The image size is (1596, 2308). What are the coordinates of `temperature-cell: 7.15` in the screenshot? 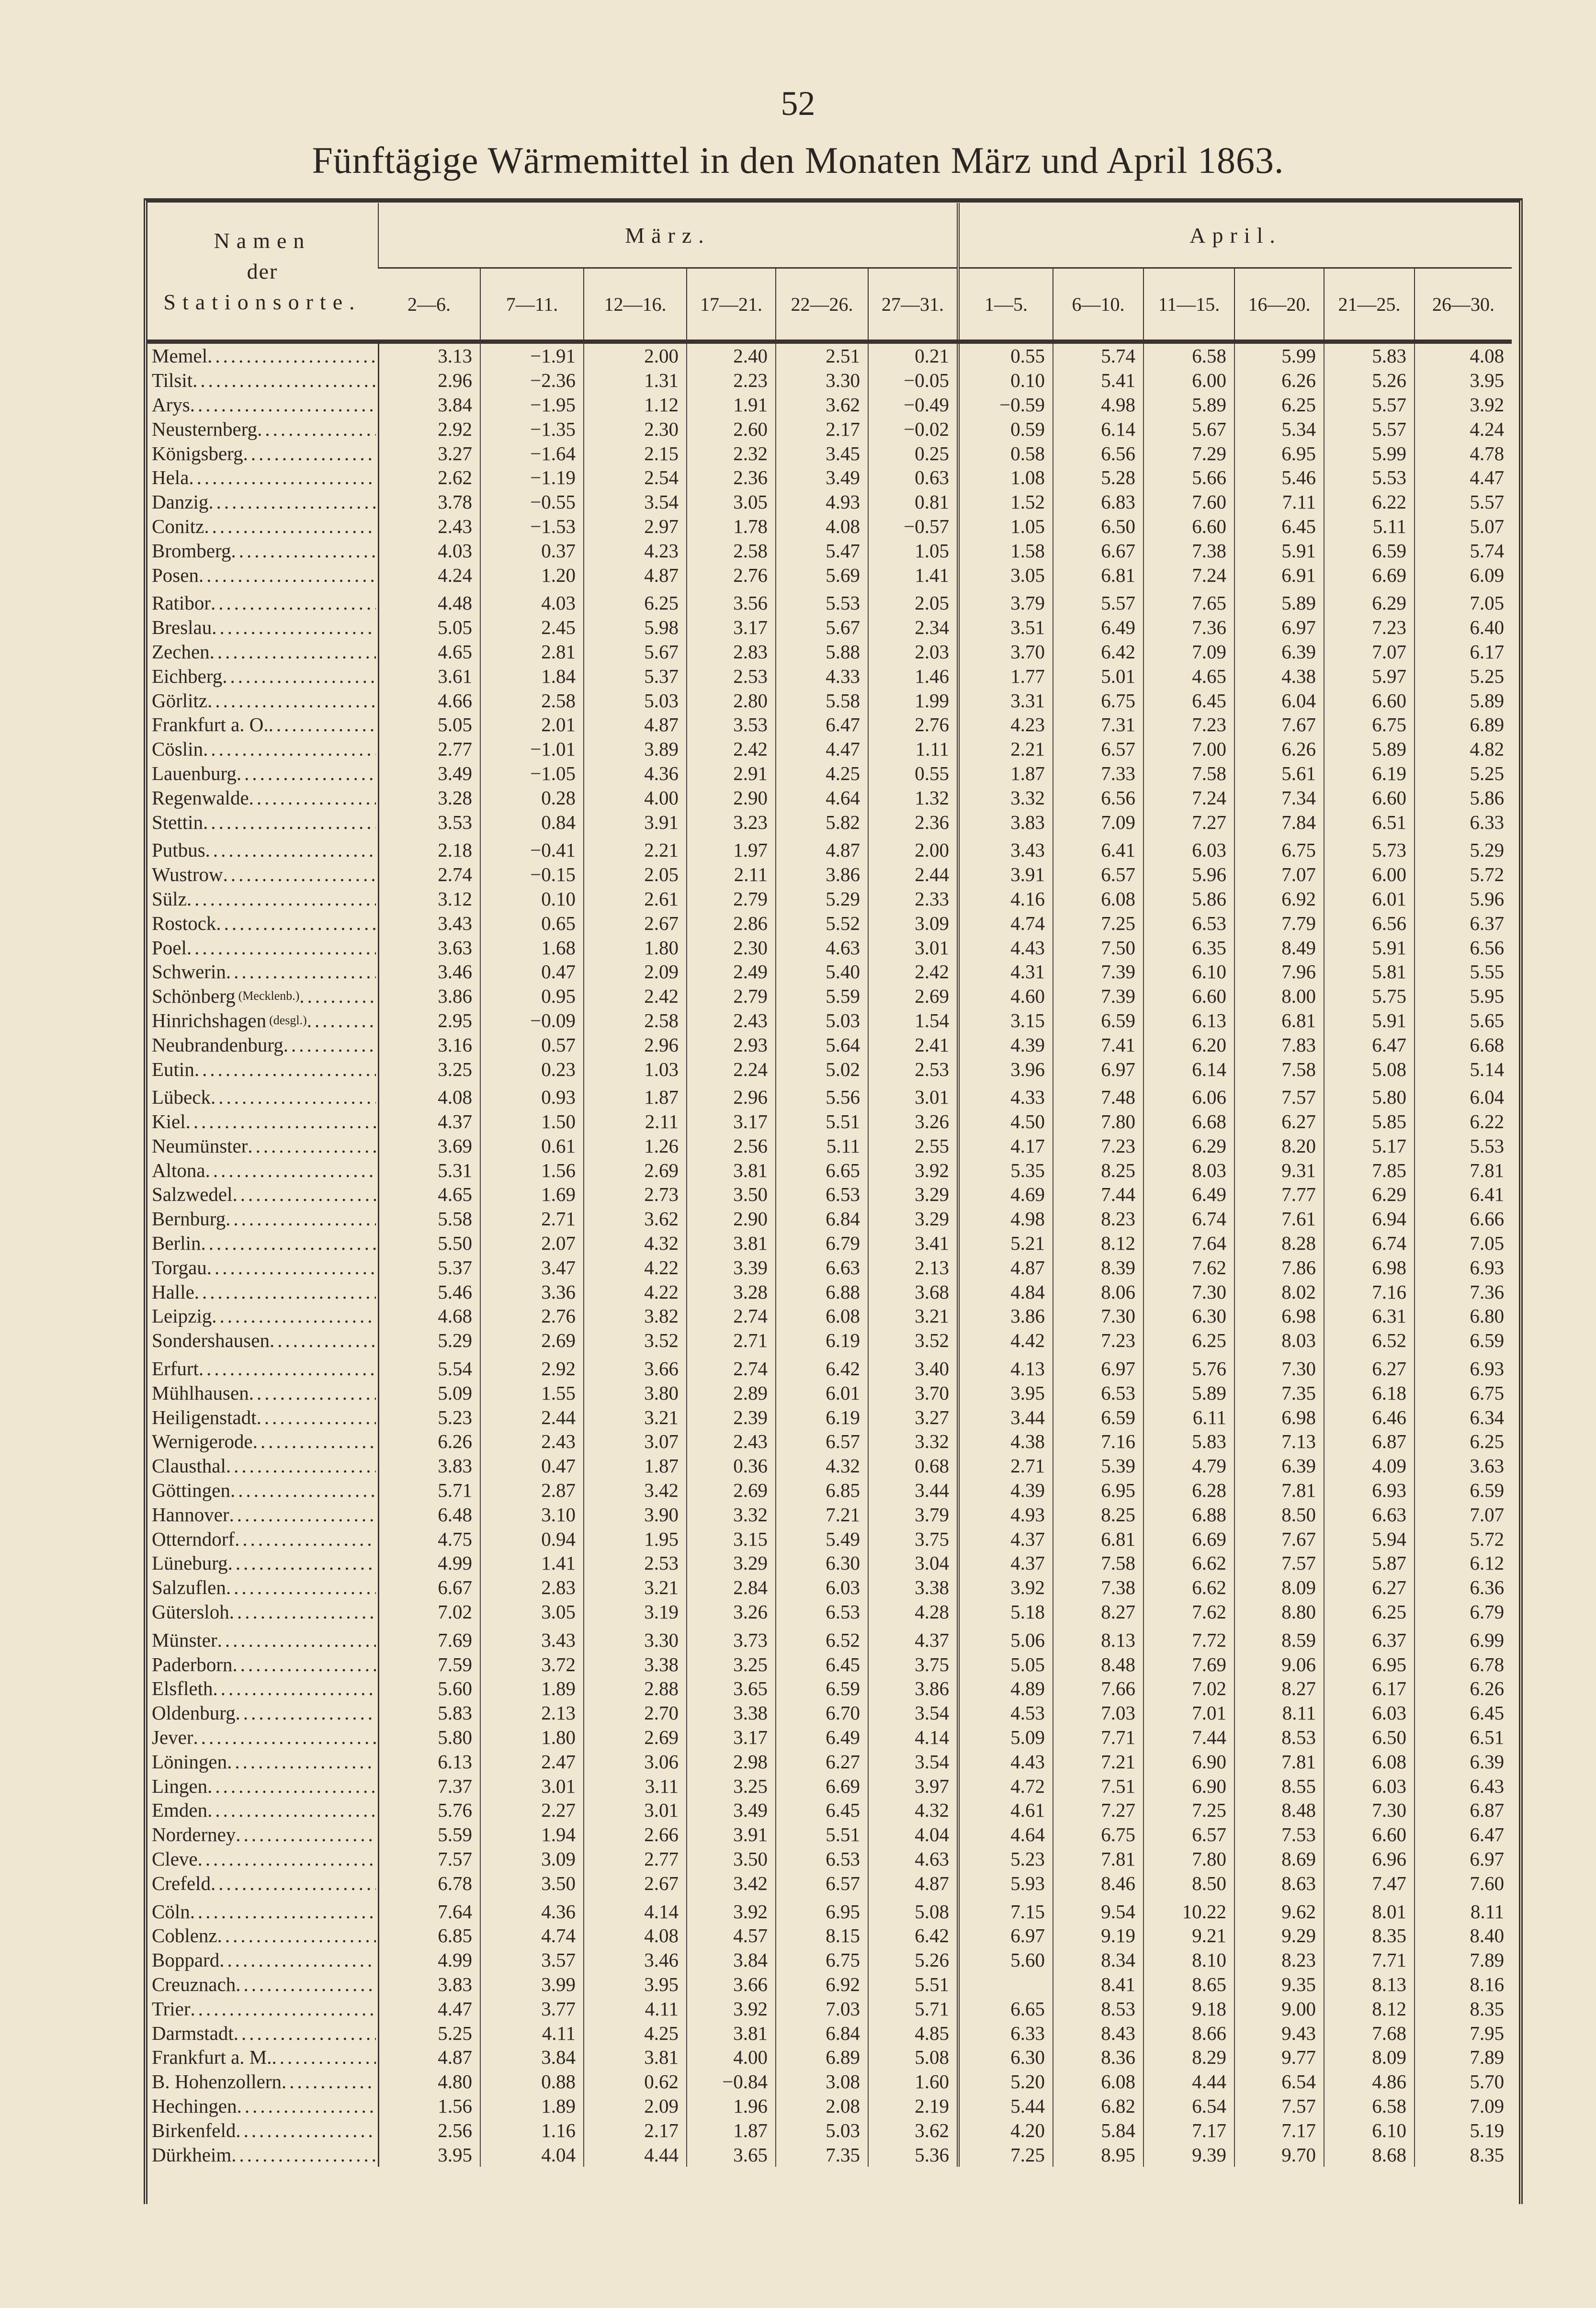 It's located at (1005, 1911).